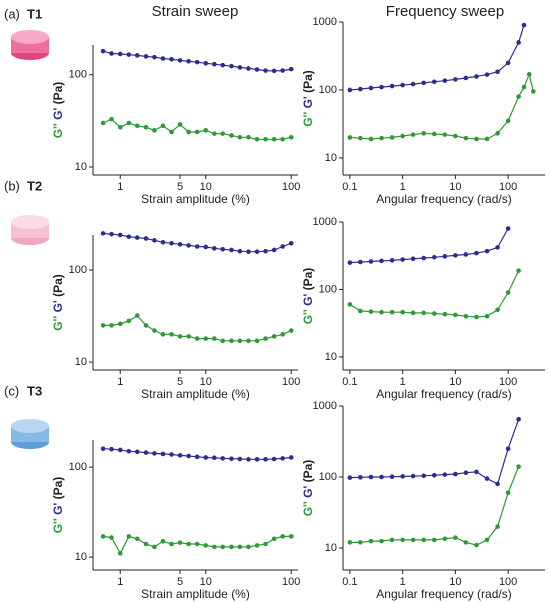  I want to click on x-tick-label: 0.1, so click(349, 187).